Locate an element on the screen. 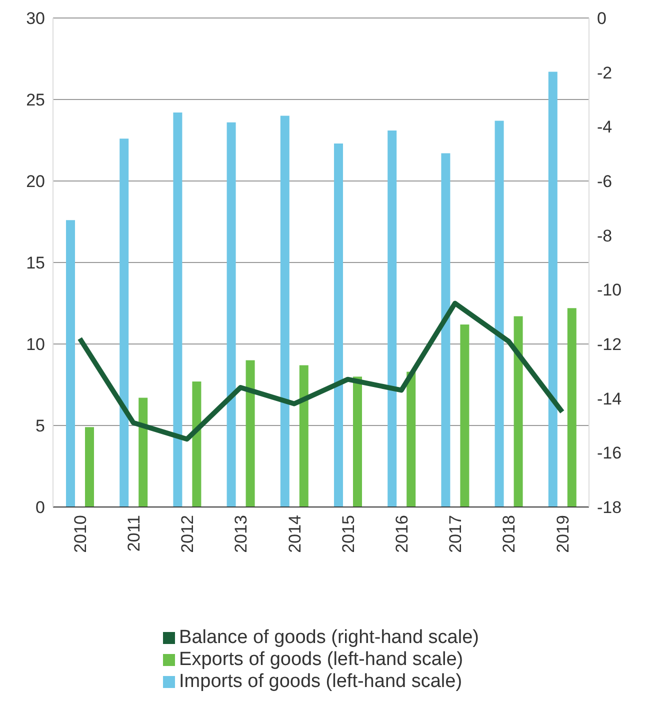  x-tick-label: 2019 is located at coordinates (562, 534).